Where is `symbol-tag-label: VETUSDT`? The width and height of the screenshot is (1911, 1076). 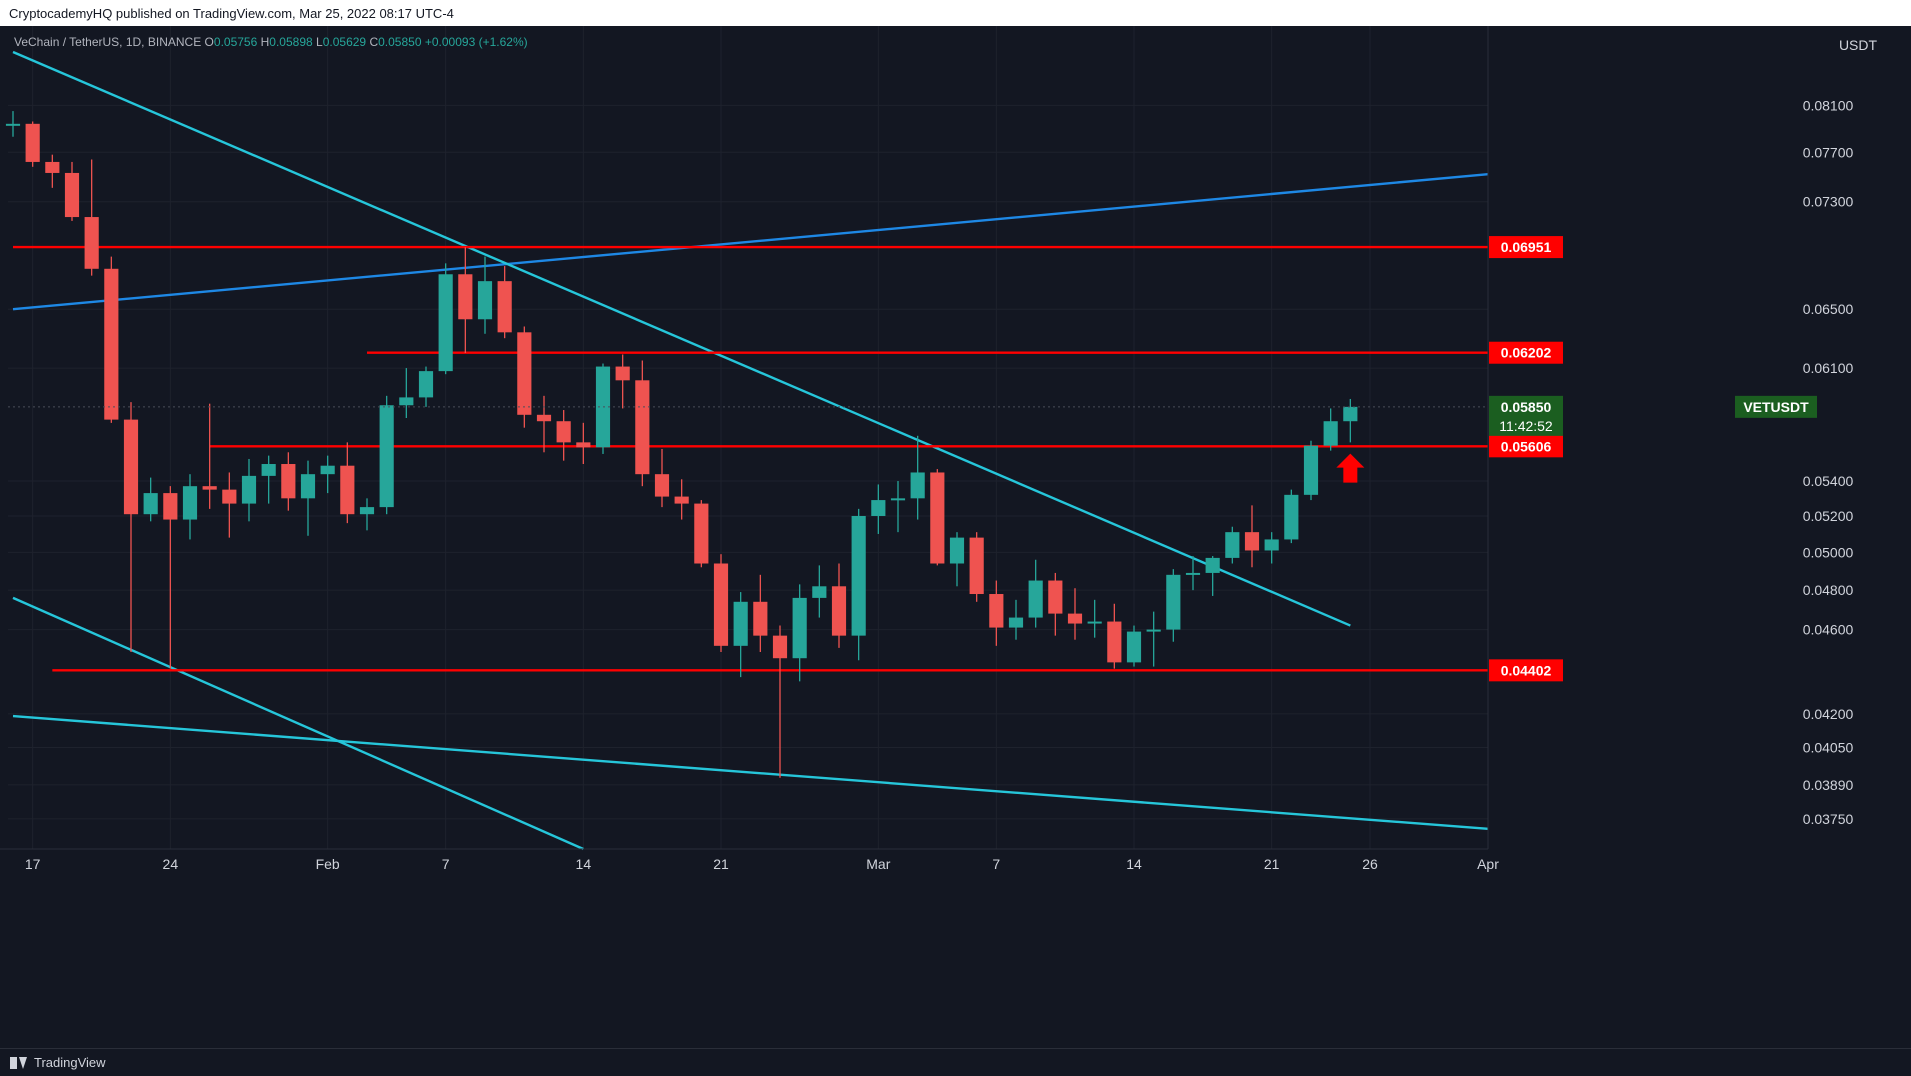 symbol-tag-label: VETUSDT is located at coordinates (1776, 407).